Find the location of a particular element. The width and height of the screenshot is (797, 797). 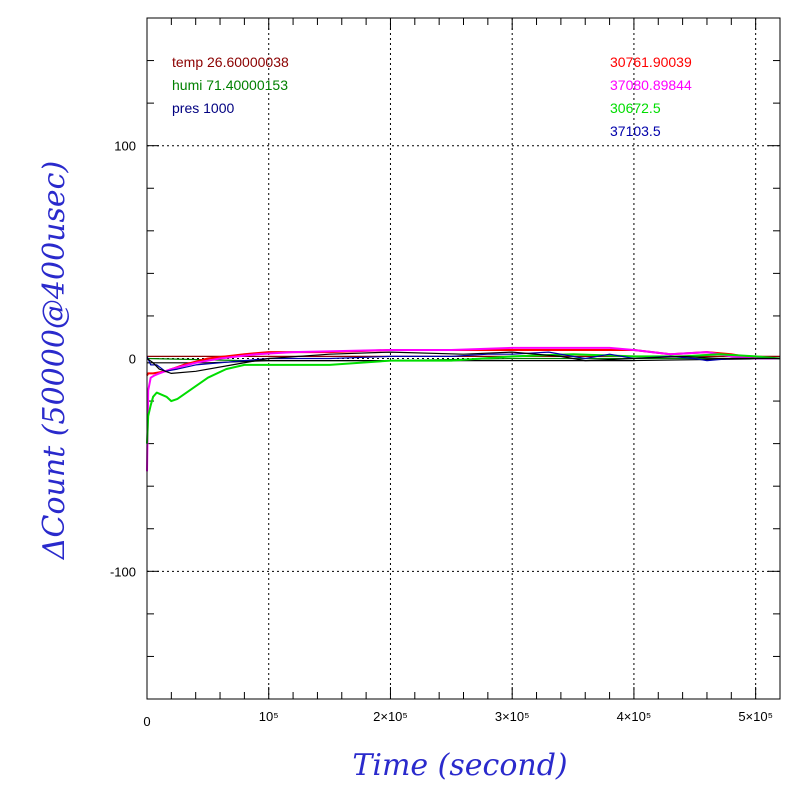

legend-pres: pres 1000 is located at coordinates (203, 108).